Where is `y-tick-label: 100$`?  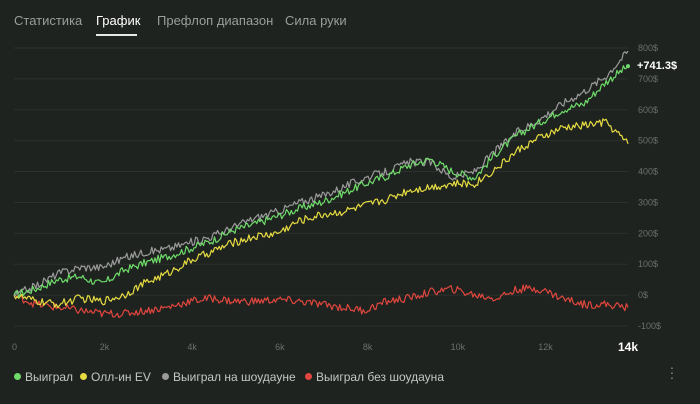 y-tick-label: 100$ is located at coordinates (648, 264).